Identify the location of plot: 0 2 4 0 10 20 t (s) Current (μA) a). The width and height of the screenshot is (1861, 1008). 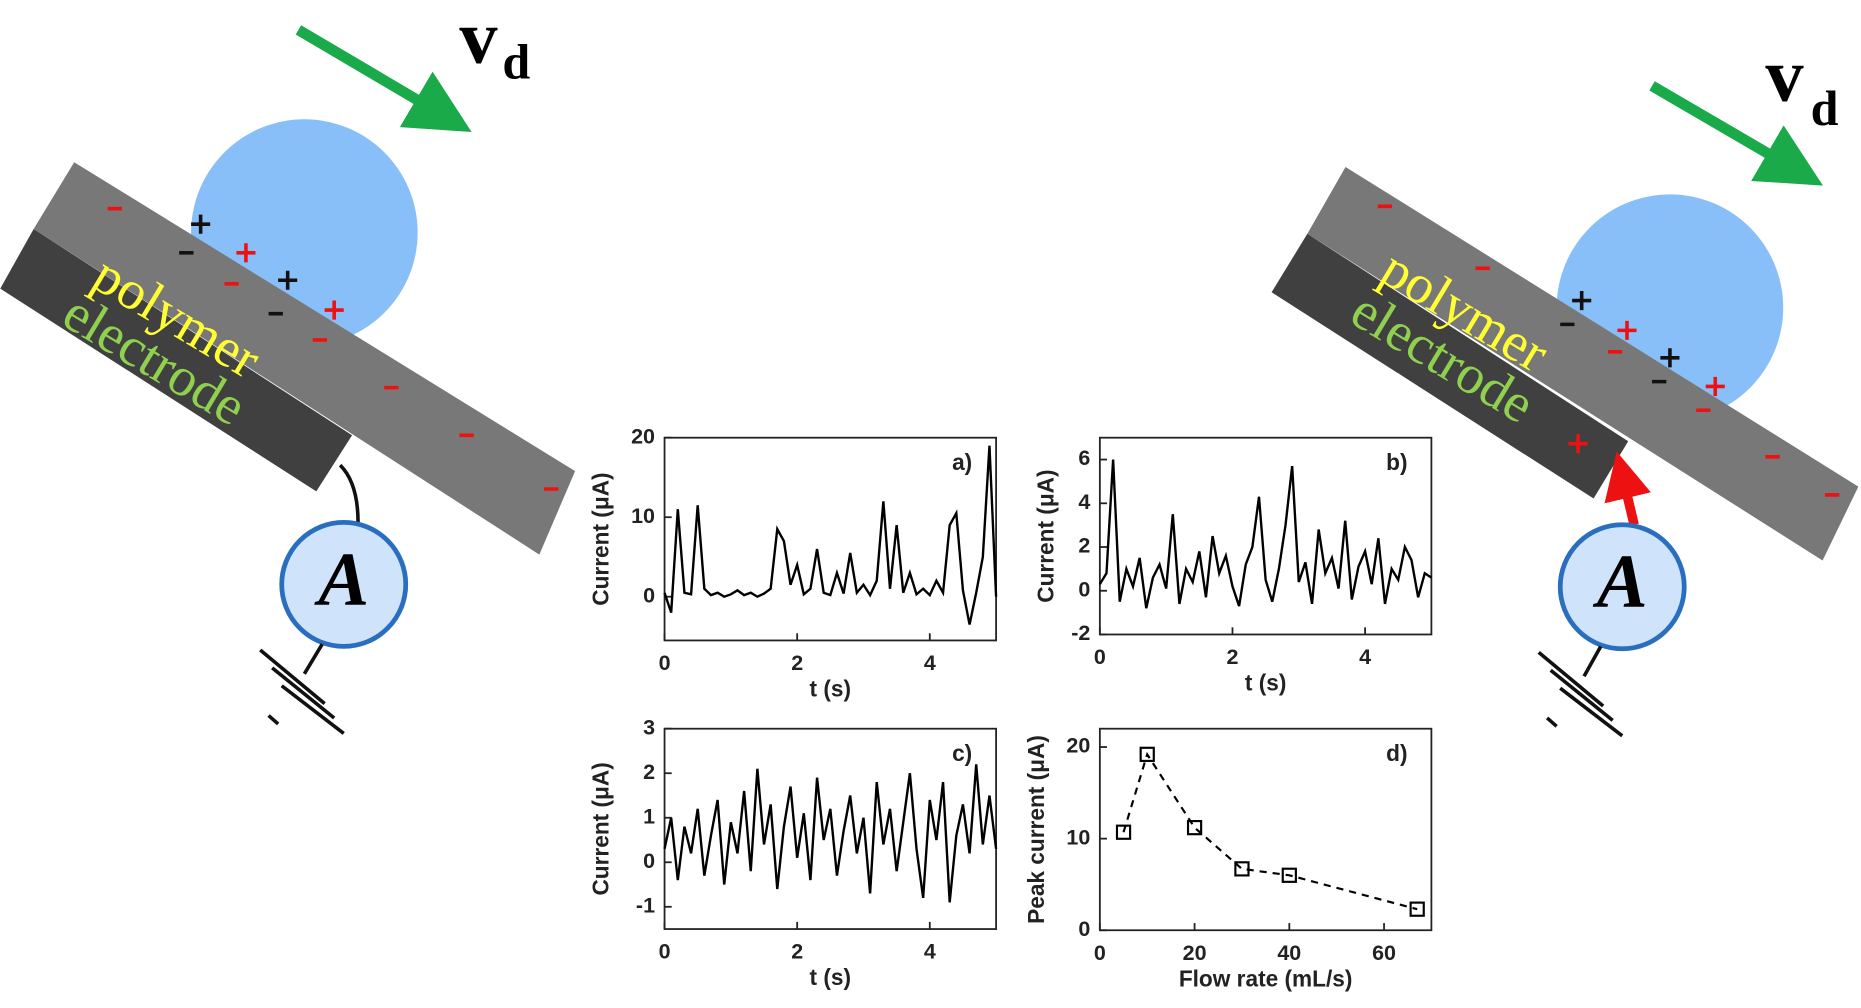
(793, 563).